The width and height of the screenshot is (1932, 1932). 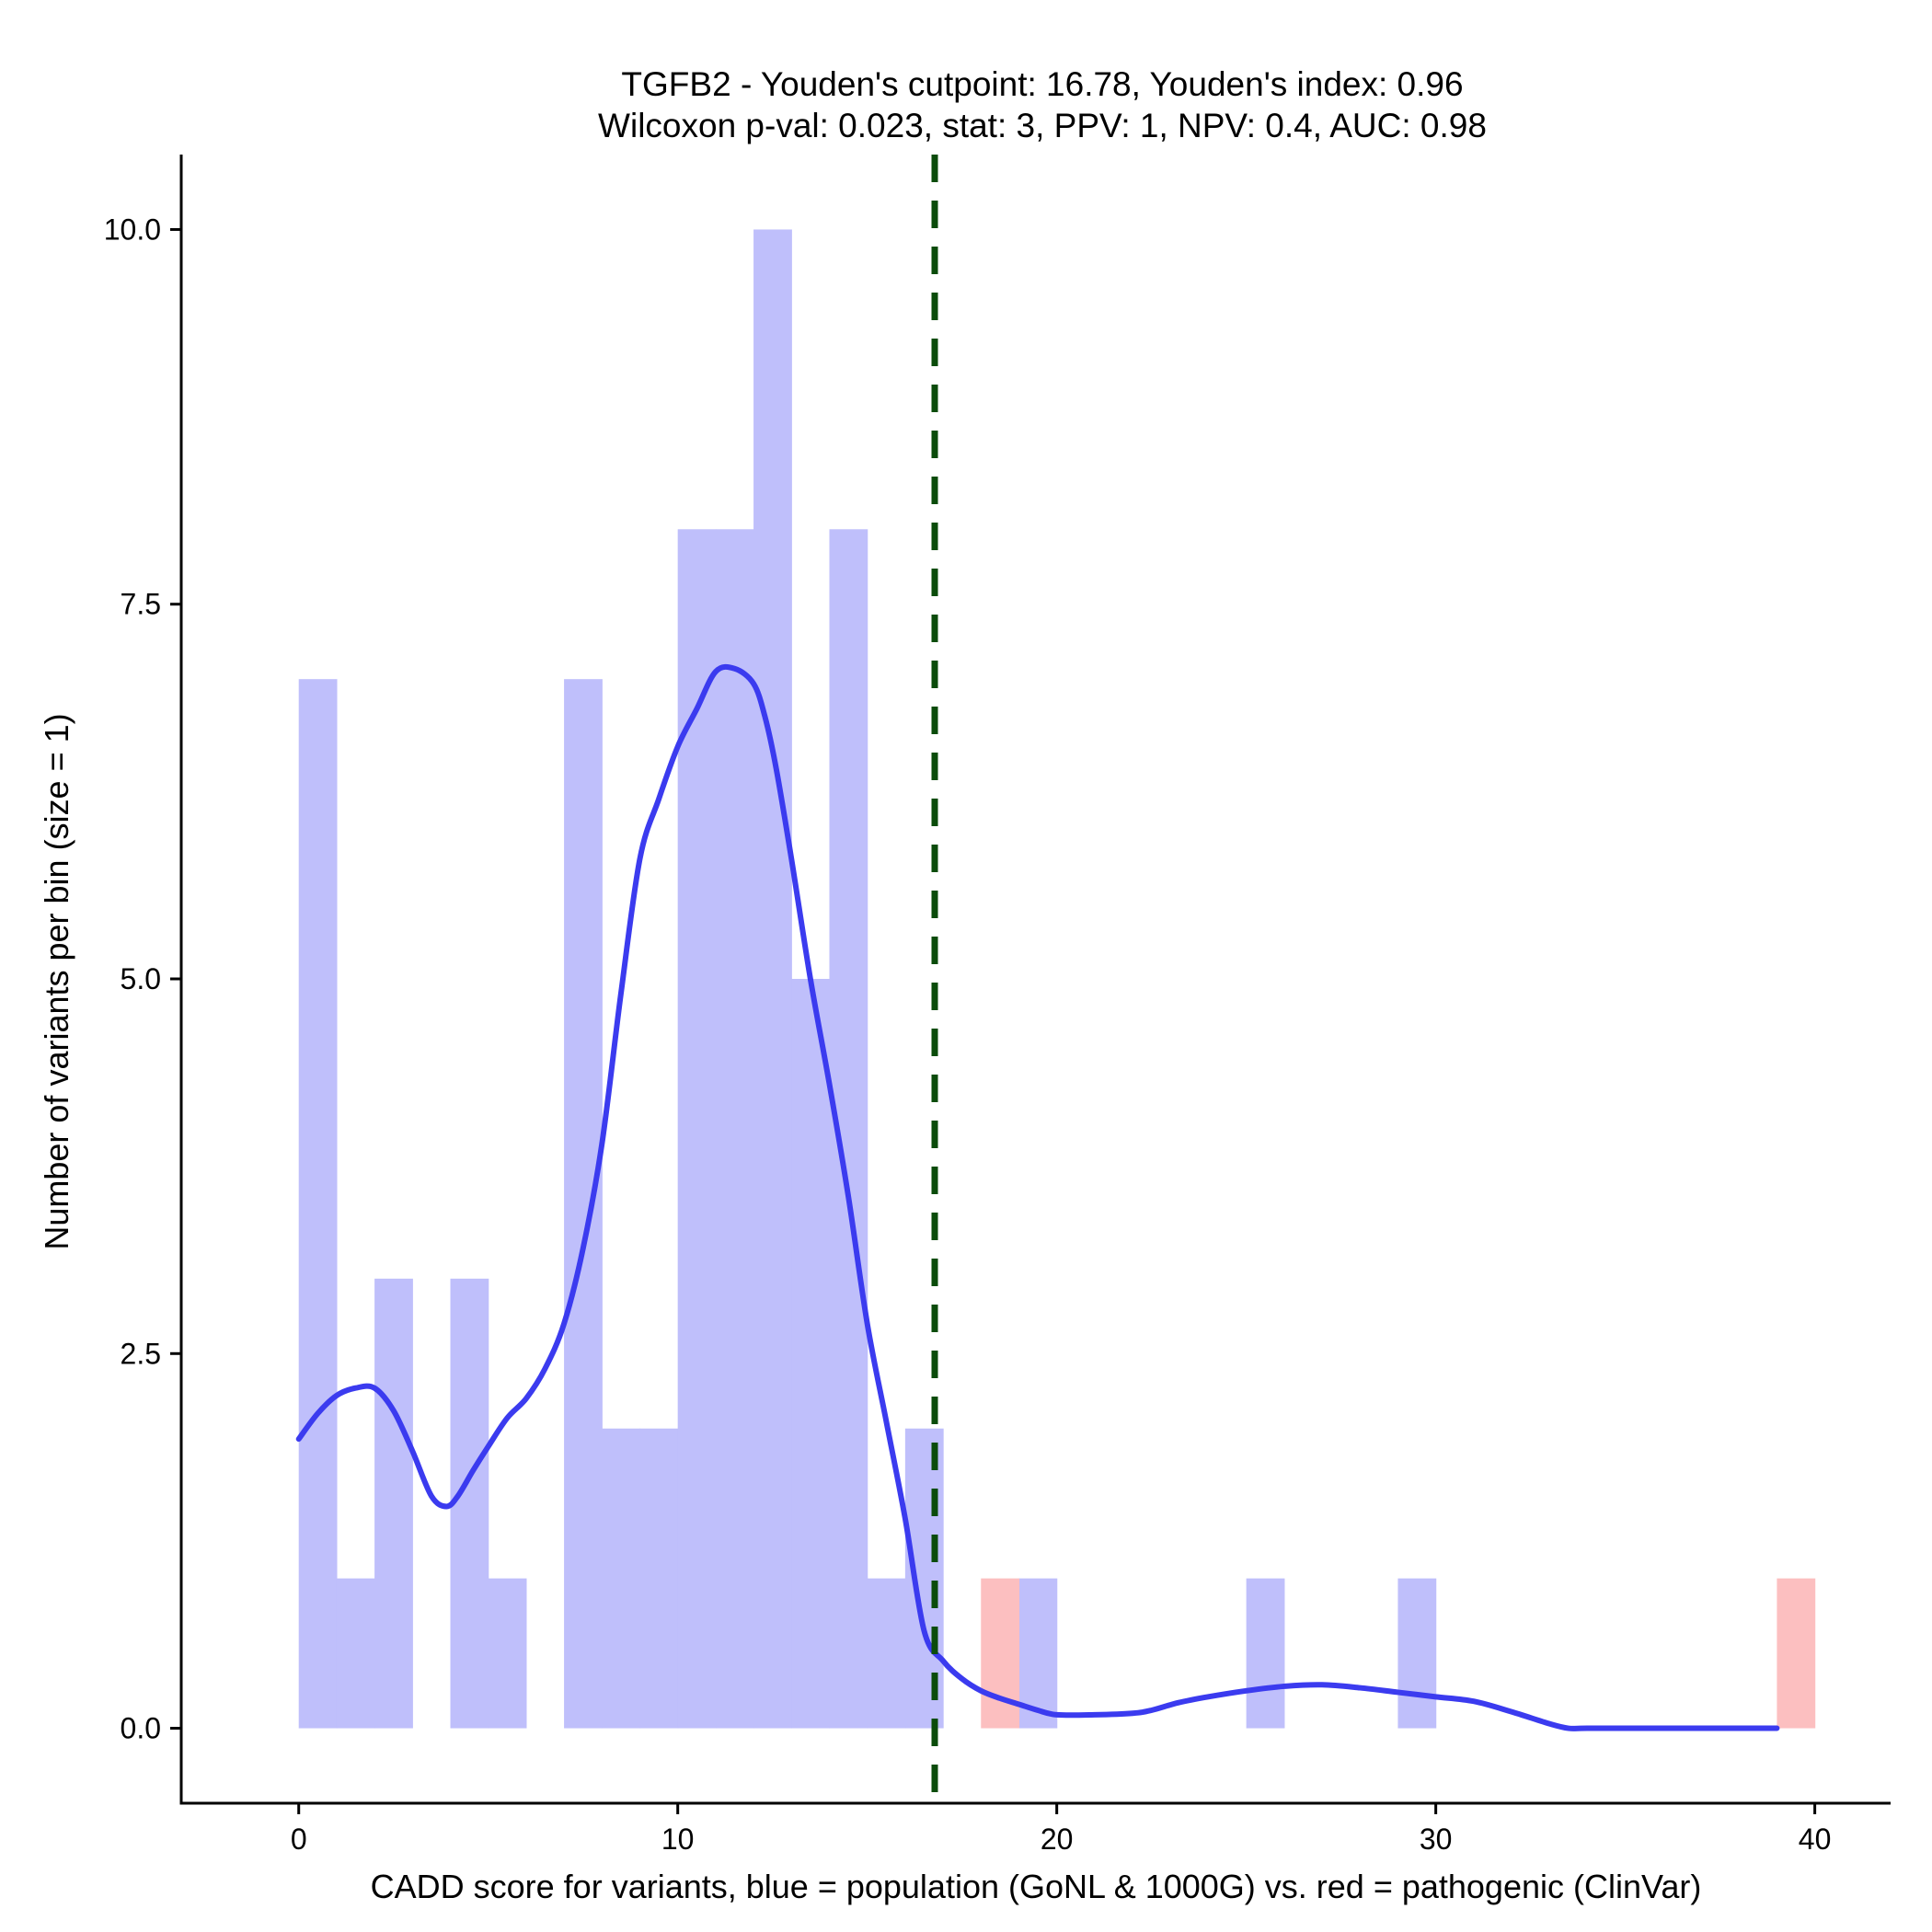 I want to click on x-axis-ticks: 0 10 20 30 40, so click(x=1061, y=1829).